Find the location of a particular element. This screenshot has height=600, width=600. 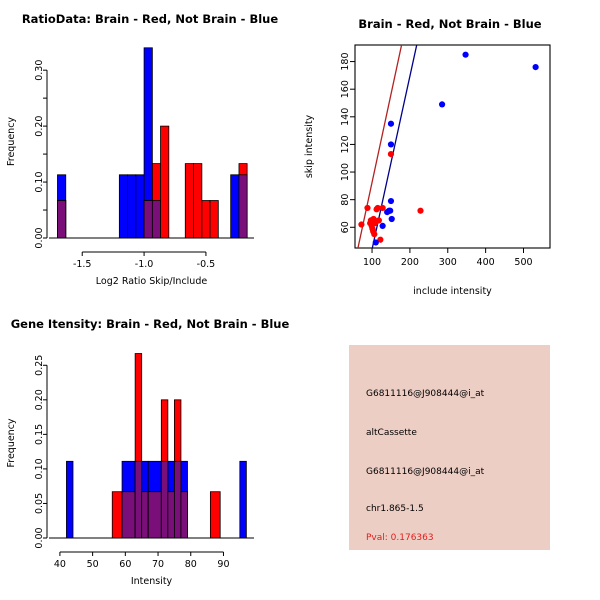

scatter-points-group is located at coordinates (448, 148).